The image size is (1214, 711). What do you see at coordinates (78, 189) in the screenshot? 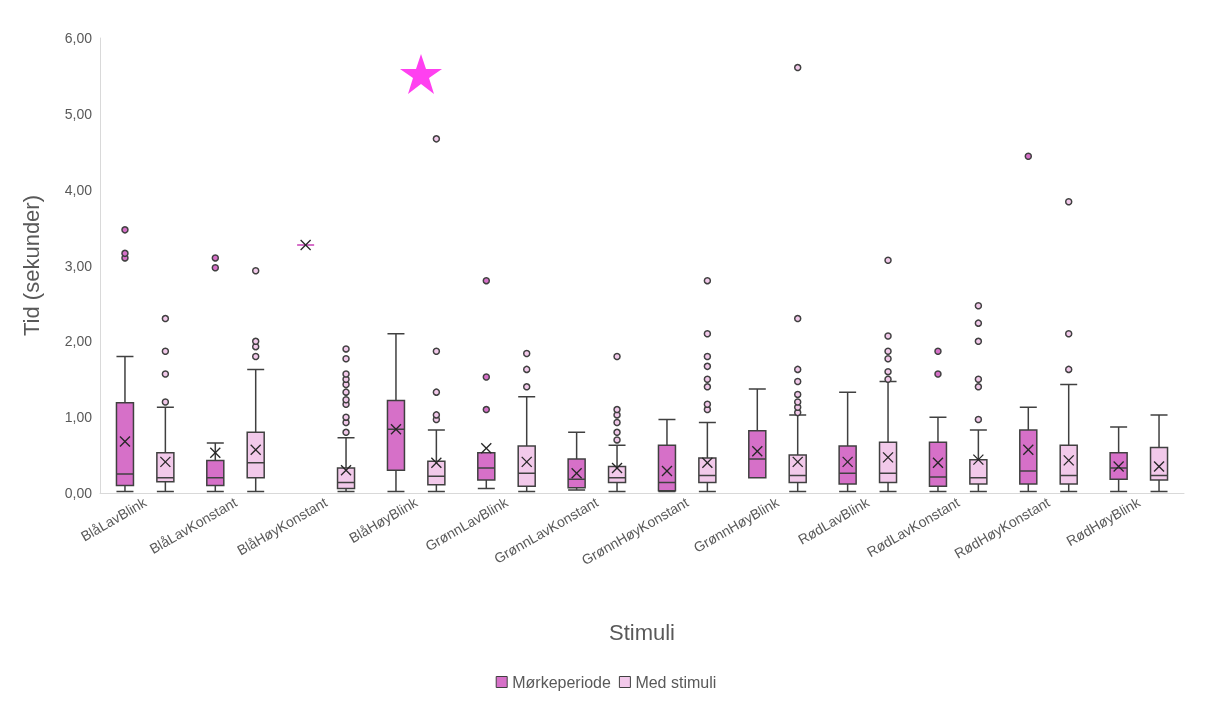
I see `y-tick-label: 4,00` at bounding box center [78, 189].